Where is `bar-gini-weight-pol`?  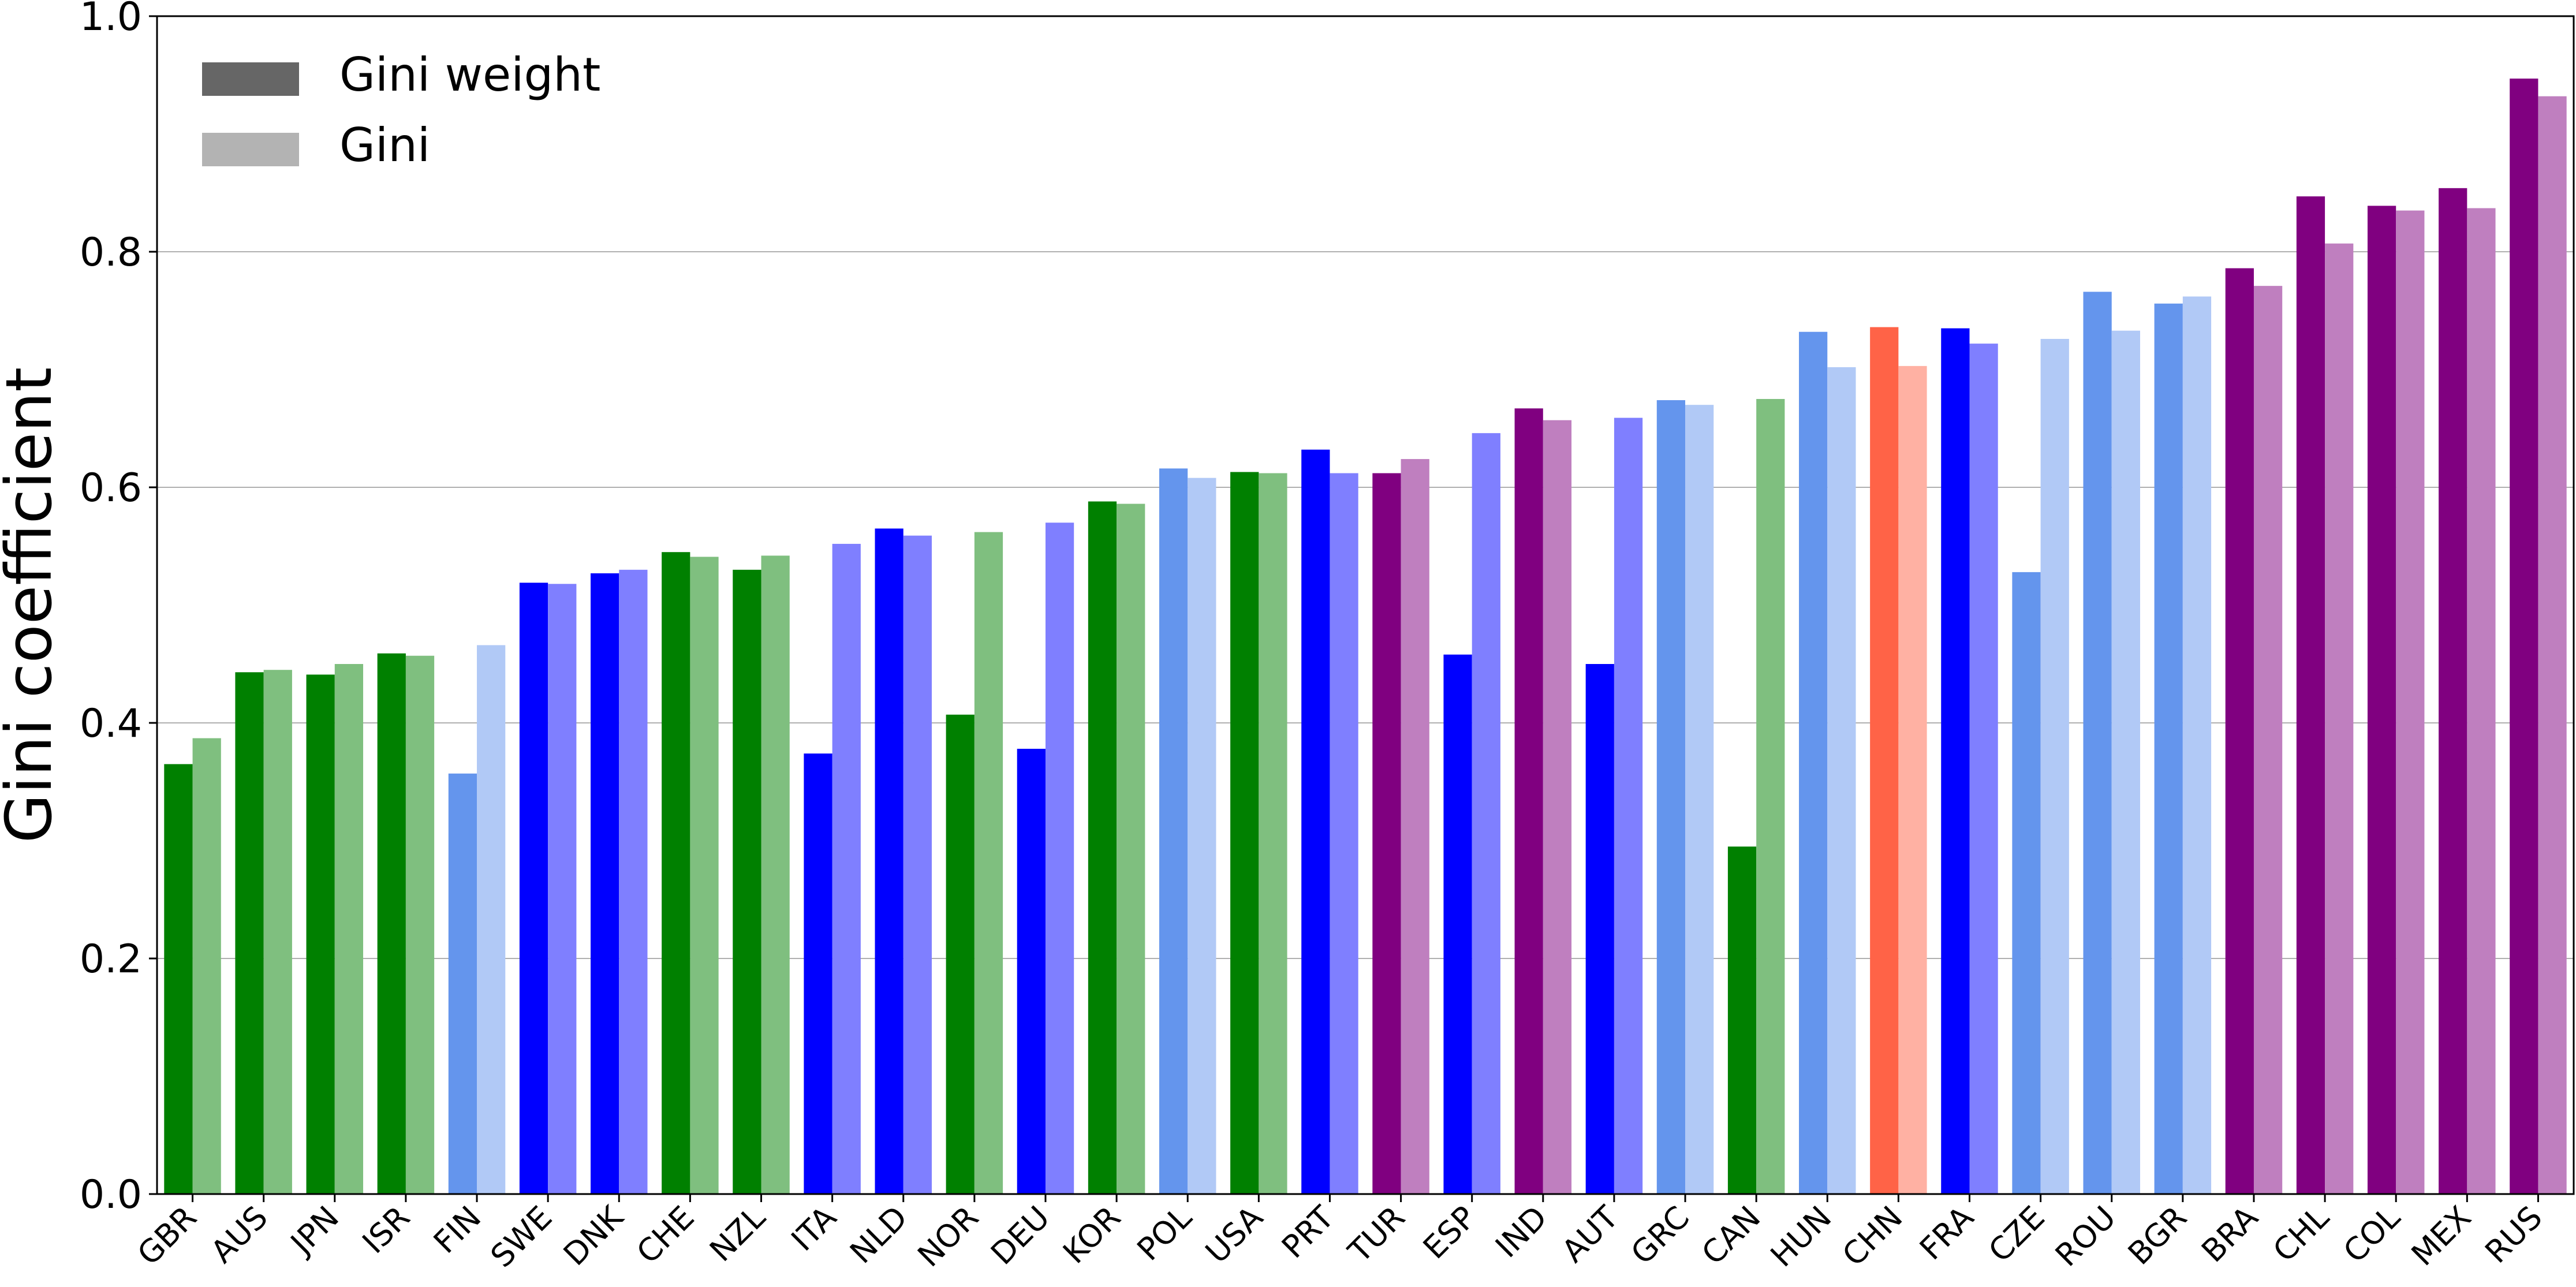 bar-gini-weight-pol is located at coordinates (1173, 831).